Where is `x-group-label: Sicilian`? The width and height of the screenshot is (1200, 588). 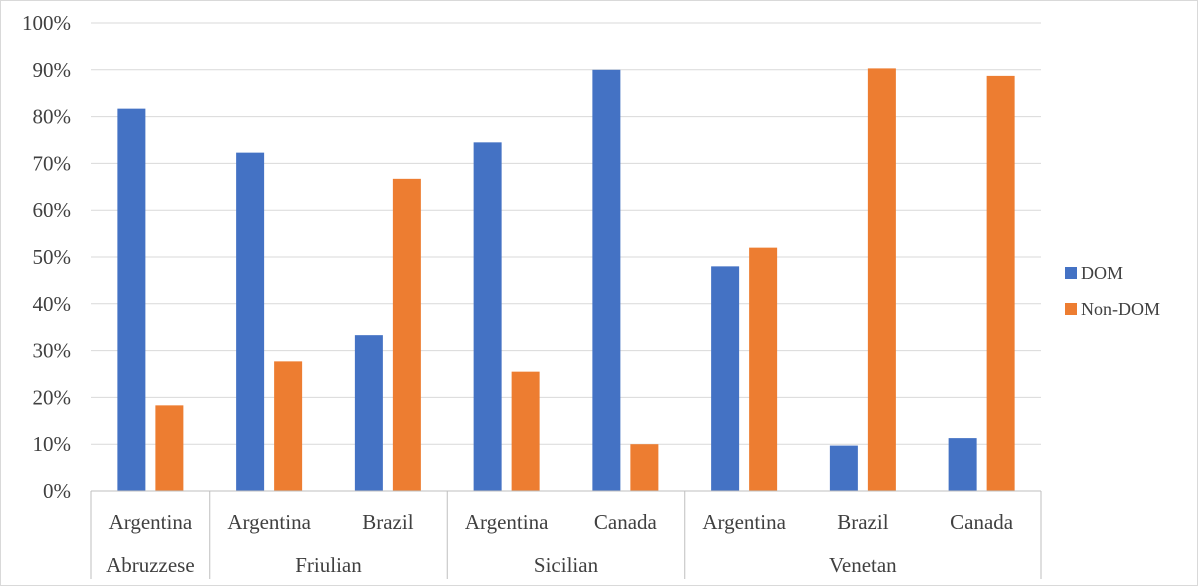
x-group-label: Sicilian is located at coordinates (566, 565).